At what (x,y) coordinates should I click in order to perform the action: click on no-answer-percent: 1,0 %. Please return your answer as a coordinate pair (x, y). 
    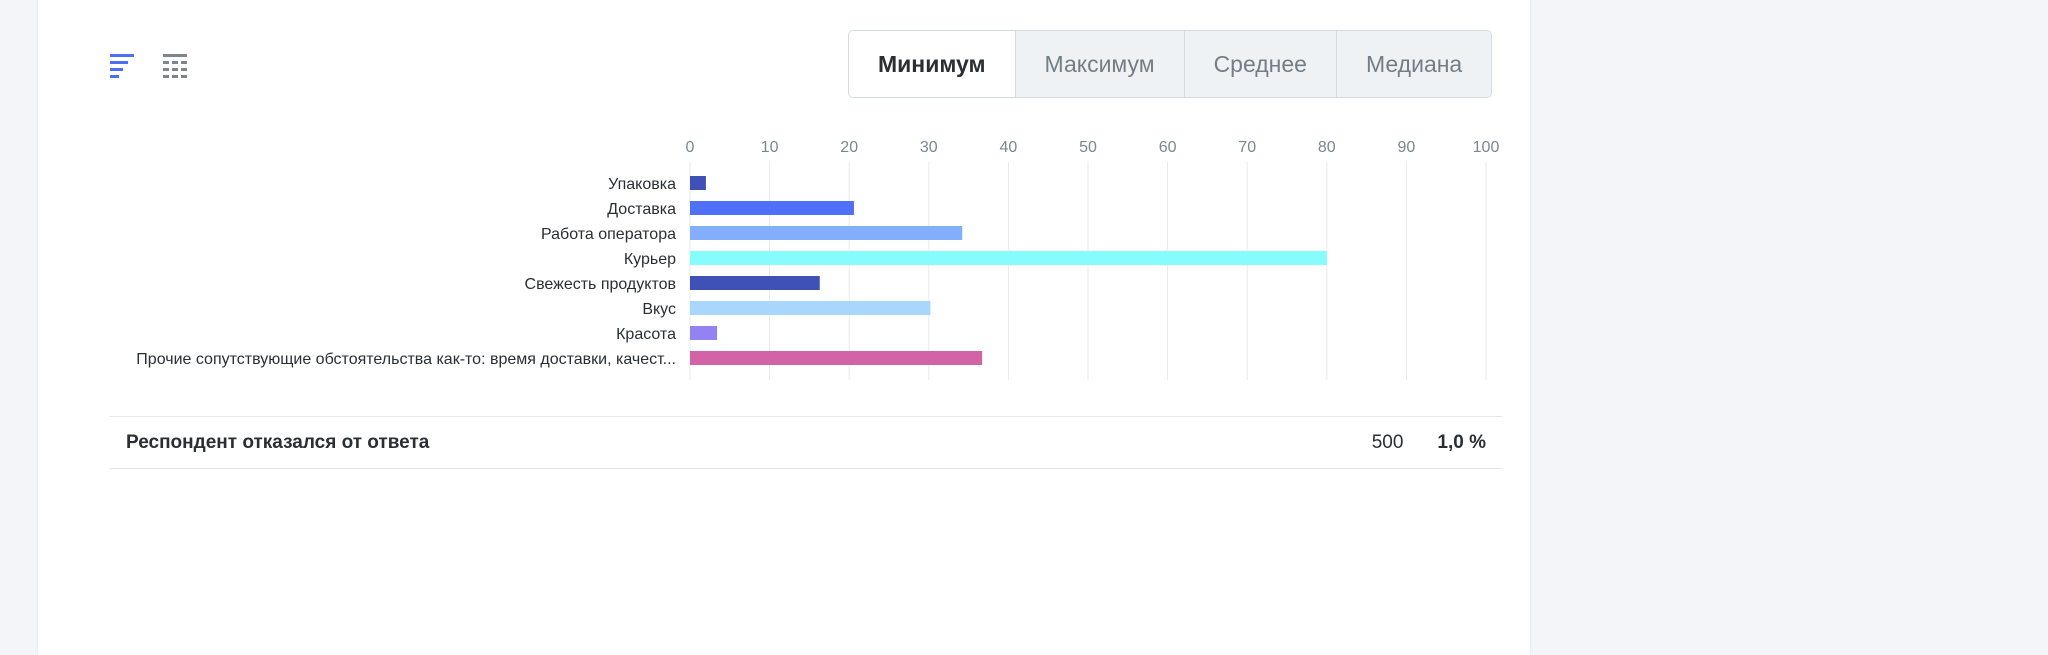
    Looking at the image, I should click on (1461, 442).